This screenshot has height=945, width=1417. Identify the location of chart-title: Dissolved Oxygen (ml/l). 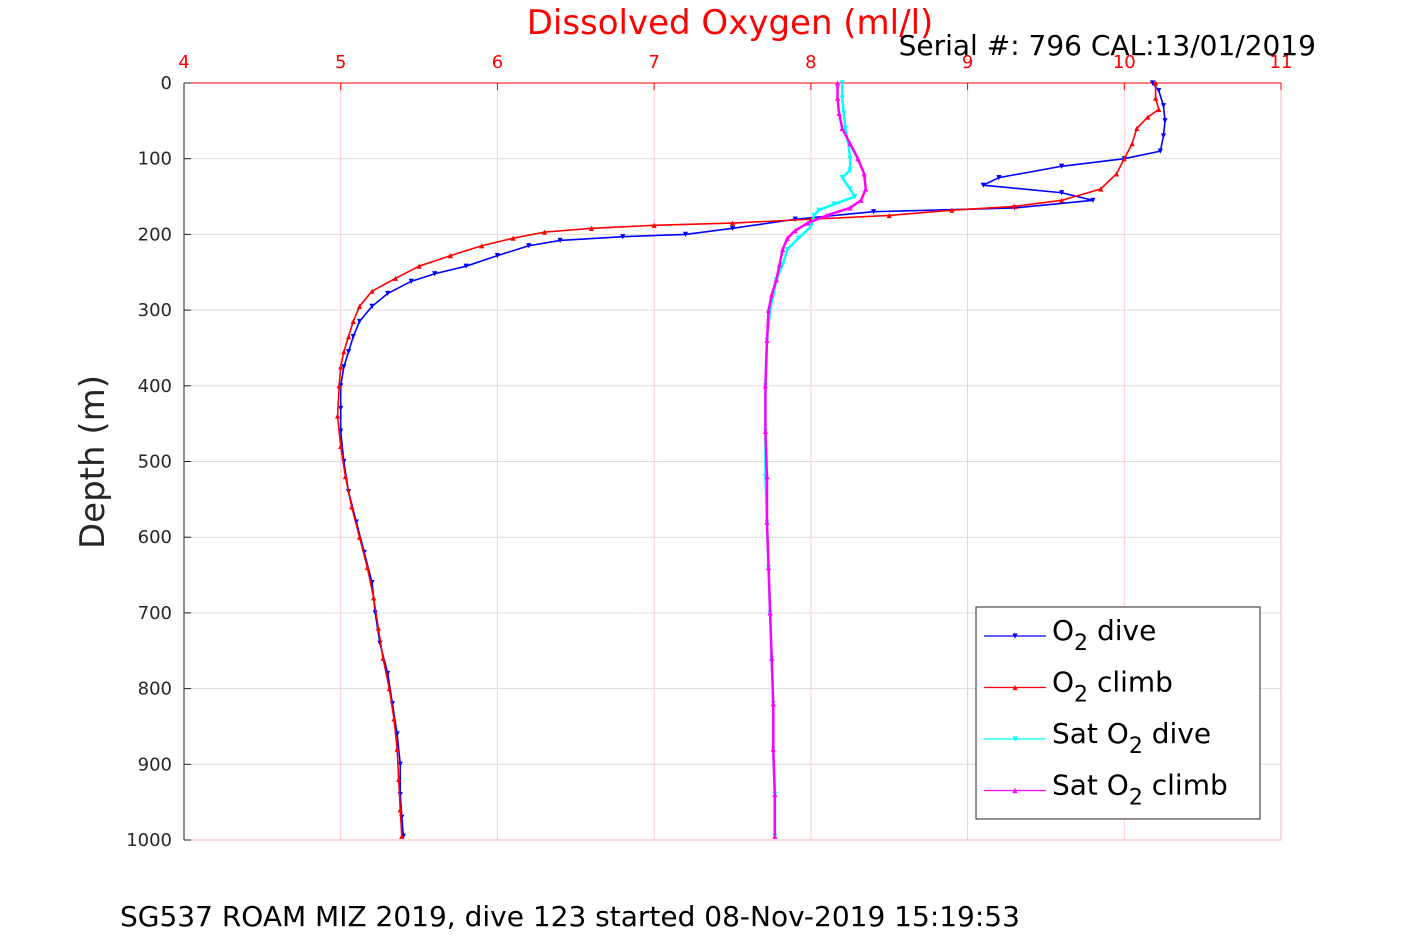
(730, 23).